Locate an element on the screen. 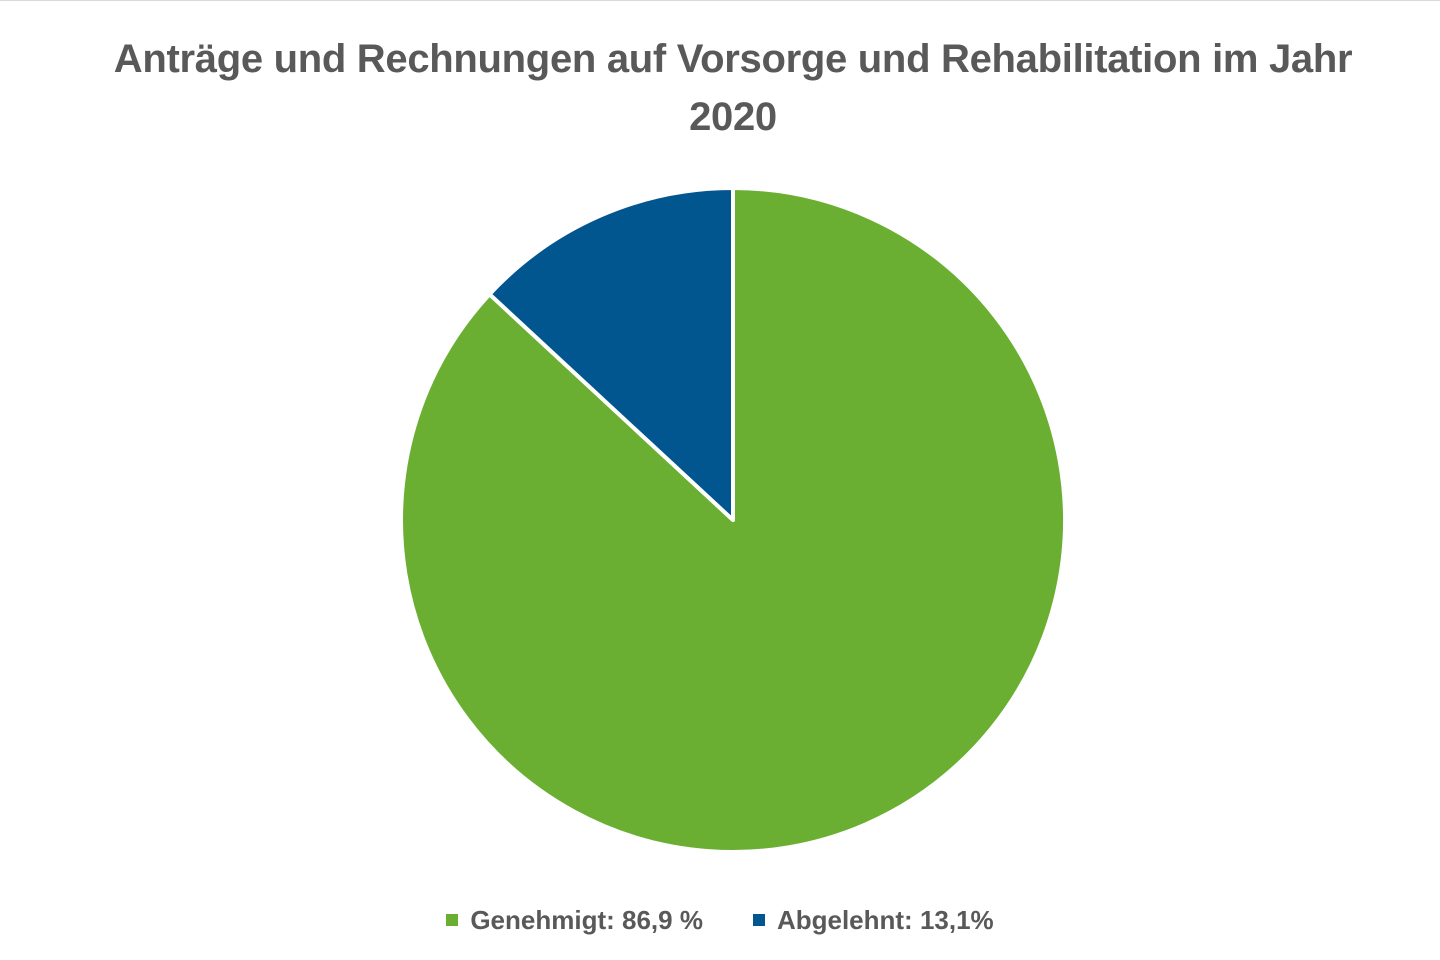  legend-label-genehmigt: Genehmigt: 86,9 % is located at coordinates (586, 920).